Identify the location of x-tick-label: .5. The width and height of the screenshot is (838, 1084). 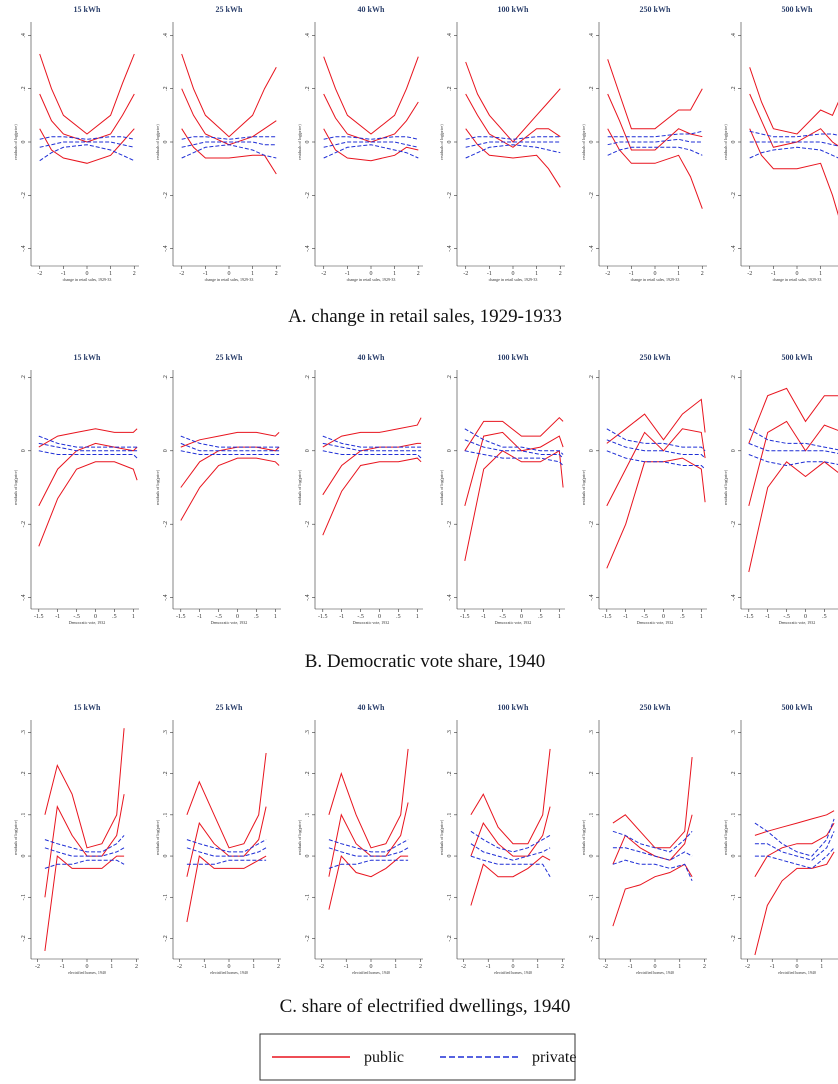
(540, 617).